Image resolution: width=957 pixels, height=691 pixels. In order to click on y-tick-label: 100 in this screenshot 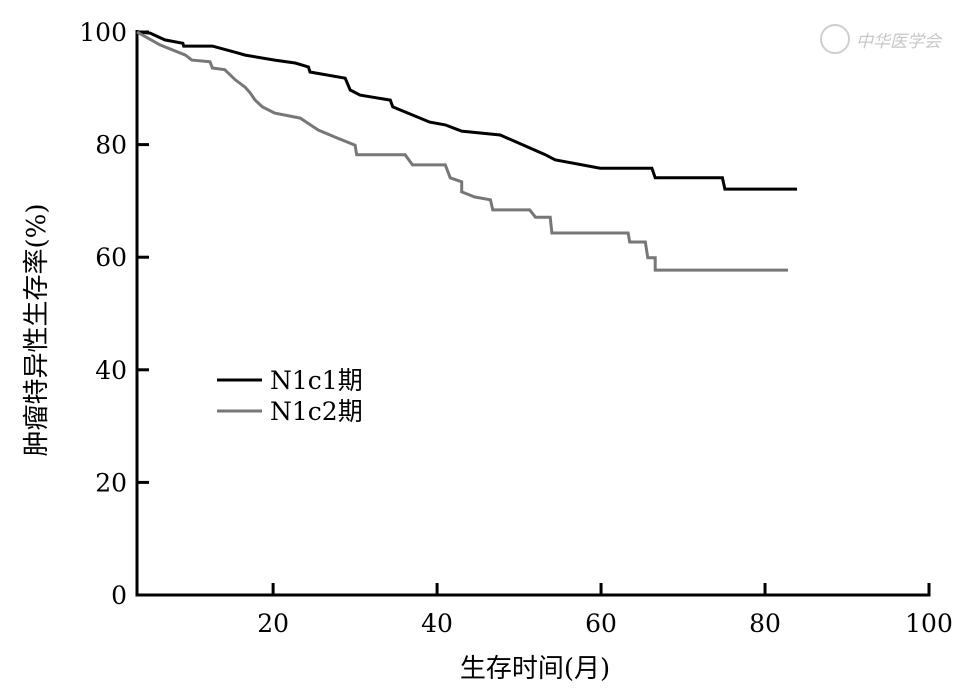, I will do `click(103, 32)`.